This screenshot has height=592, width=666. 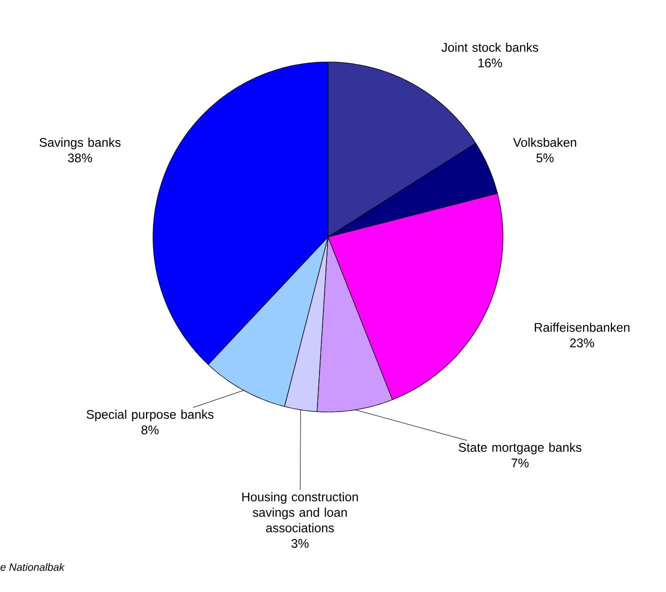 I want to click on text: e Nationalbak, so click(x=32, y=567).